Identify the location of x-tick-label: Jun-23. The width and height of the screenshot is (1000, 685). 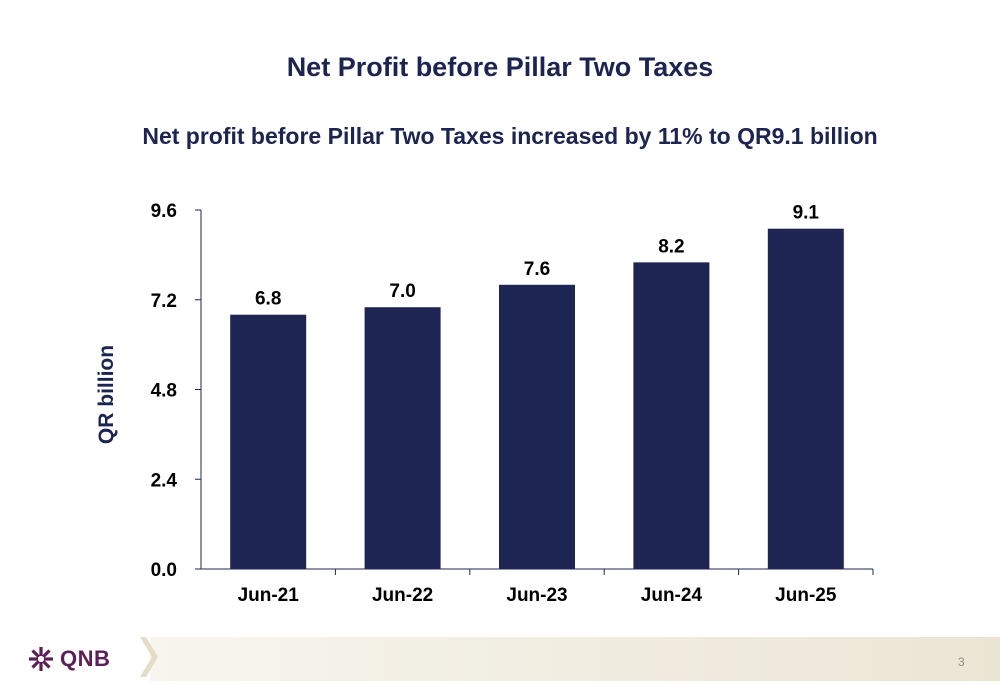
(536, 595).